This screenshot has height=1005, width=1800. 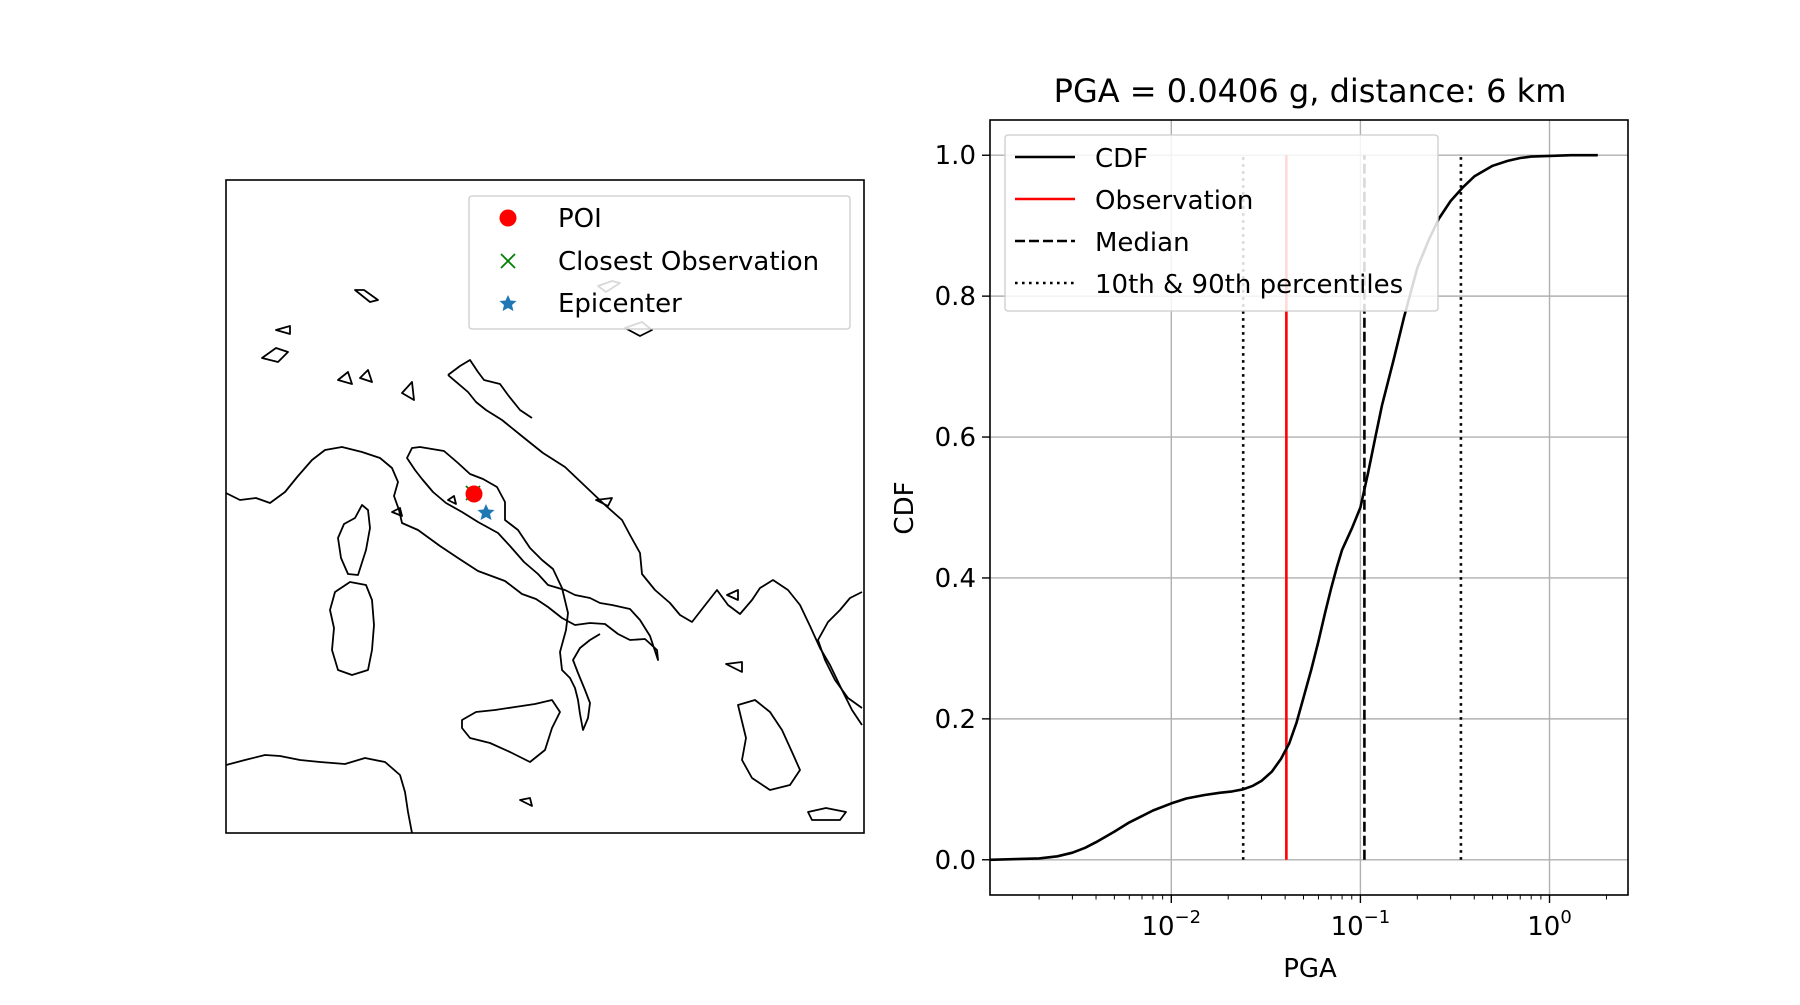 I want to click on legend-closest-observation-icon, so click(x=508, y=261).